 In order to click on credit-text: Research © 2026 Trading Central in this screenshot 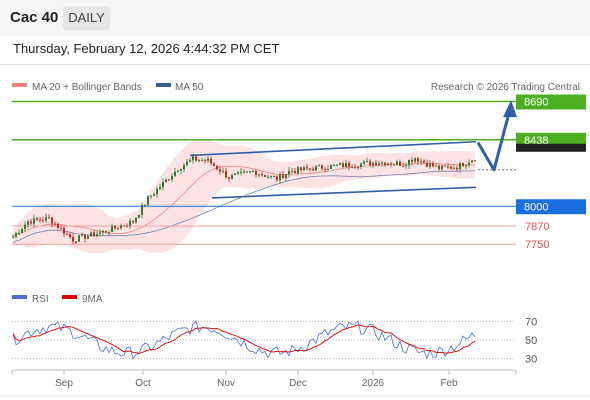, I will do `click(505, 87)`.